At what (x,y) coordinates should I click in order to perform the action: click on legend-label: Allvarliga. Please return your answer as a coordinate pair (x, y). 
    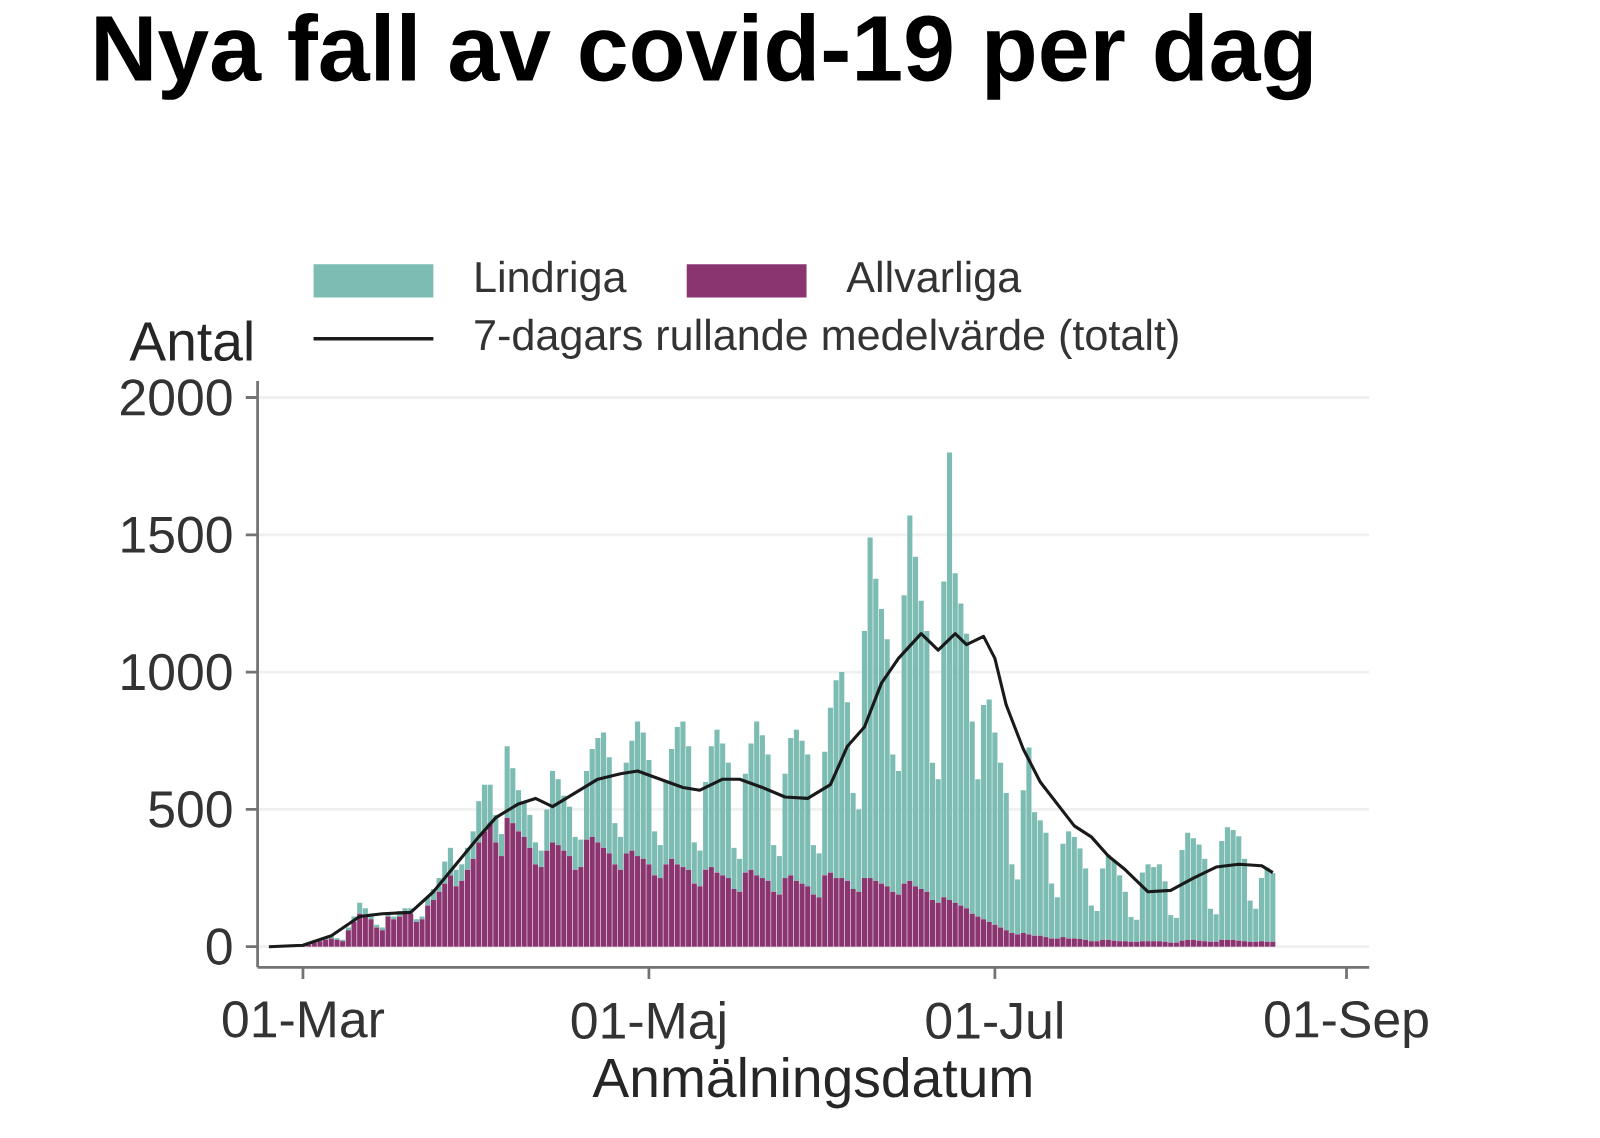
    Looking at the image, I should click on (934, 280).